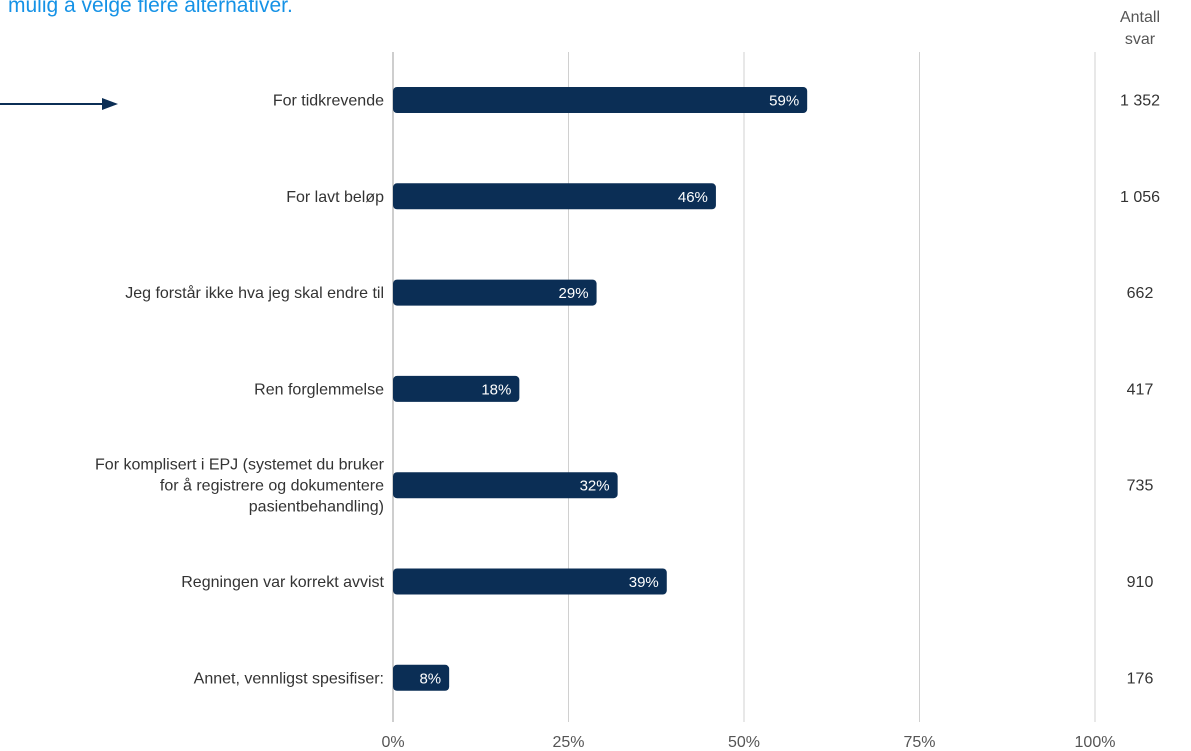 Image resolution: width=1191 pixels, height=751 pixels. I want to click on category-label: Ren forglemmelse, so click(319, 389).